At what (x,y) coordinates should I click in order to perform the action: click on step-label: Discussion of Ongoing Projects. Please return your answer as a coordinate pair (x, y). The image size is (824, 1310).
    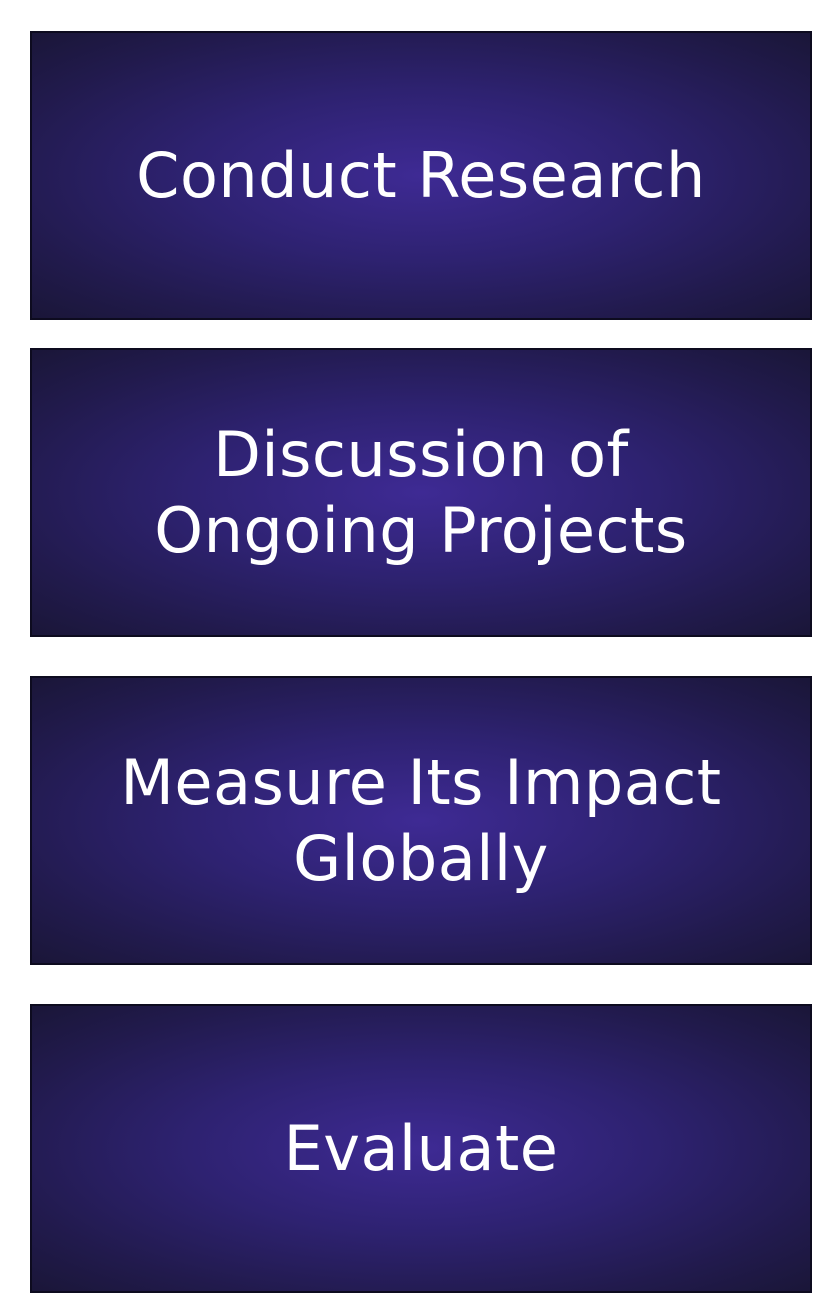
    Looking at the image, I should click on (421, 492).